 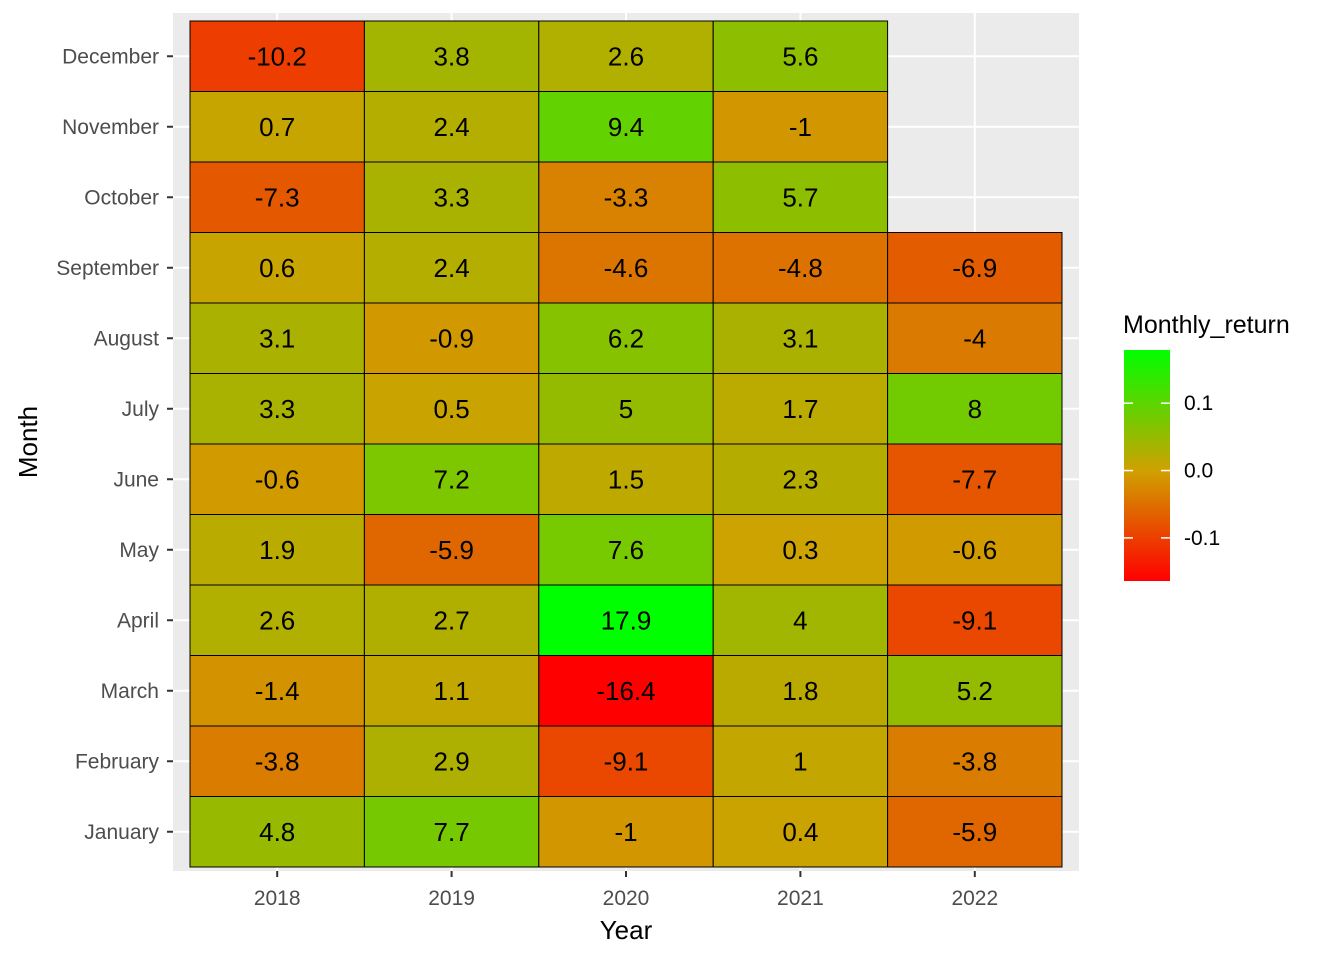 I want to click on heatmap-tile-january-2019, so click(x=451, y=832).